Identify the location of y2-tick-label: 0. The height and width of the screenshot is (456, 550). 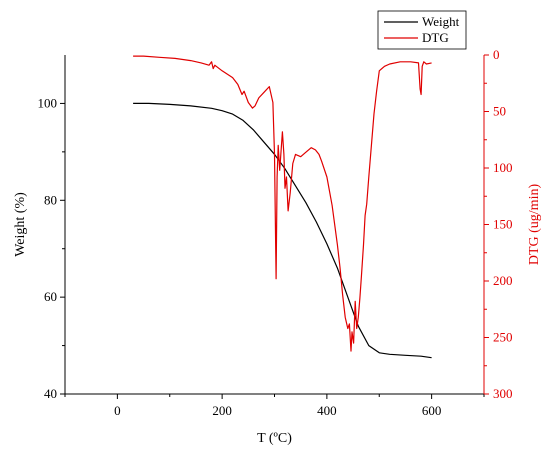
(496, 54).